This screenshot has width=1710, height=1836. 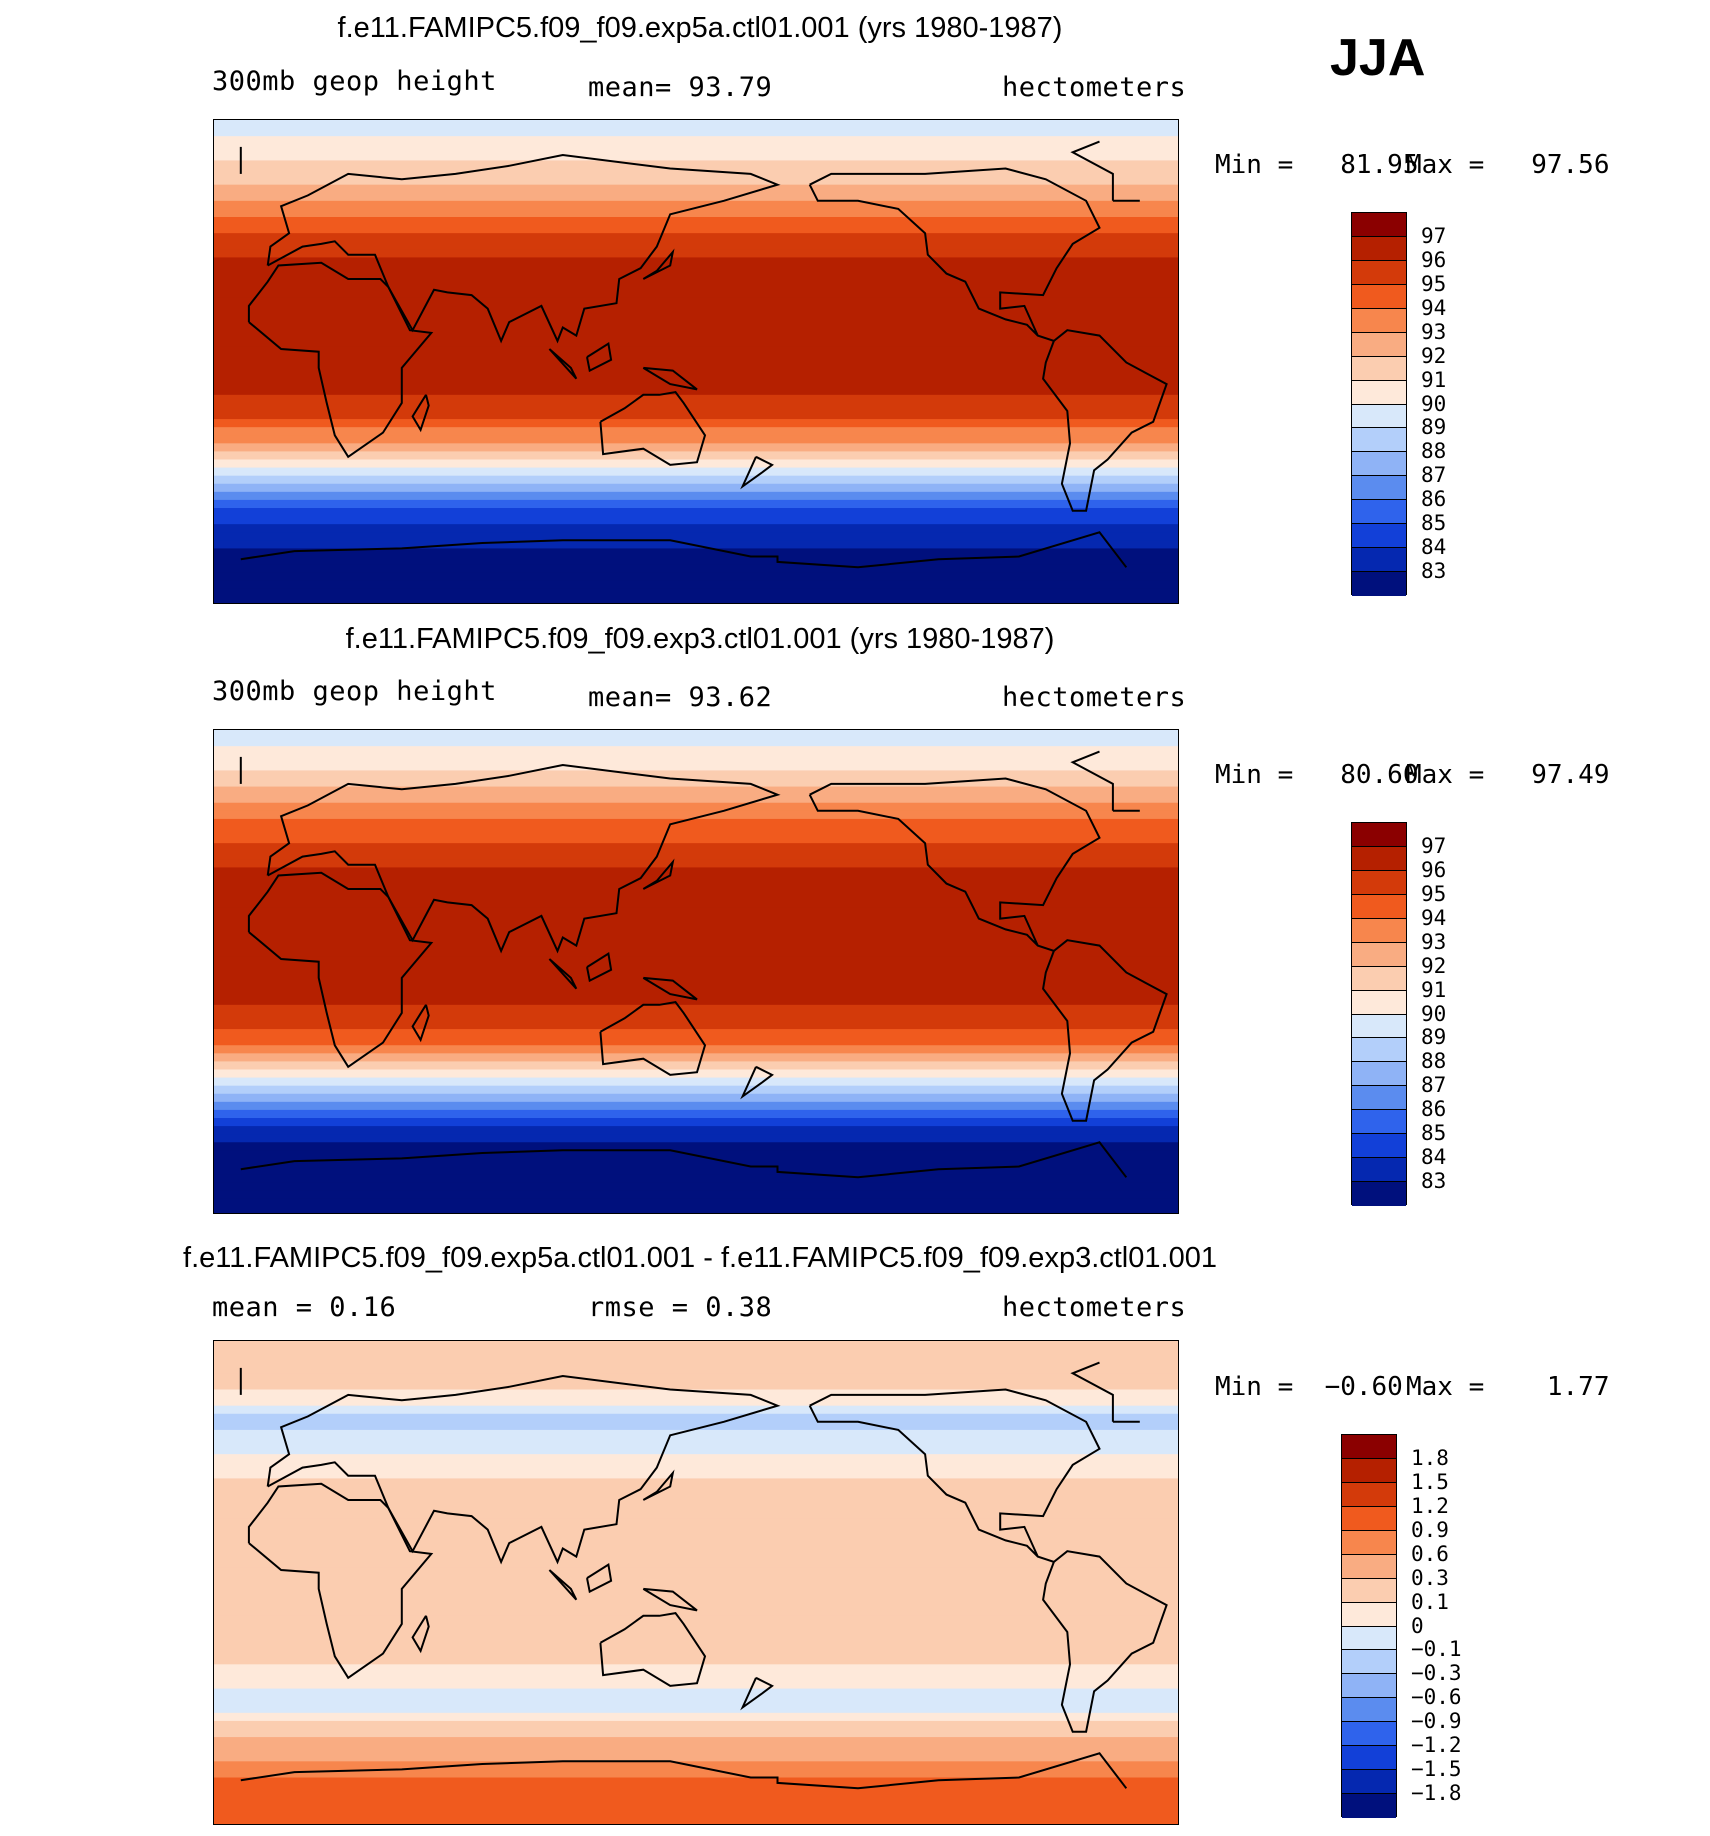 I want to click on colorbar-tick-label: 85, so click(x=1434, y=1133).